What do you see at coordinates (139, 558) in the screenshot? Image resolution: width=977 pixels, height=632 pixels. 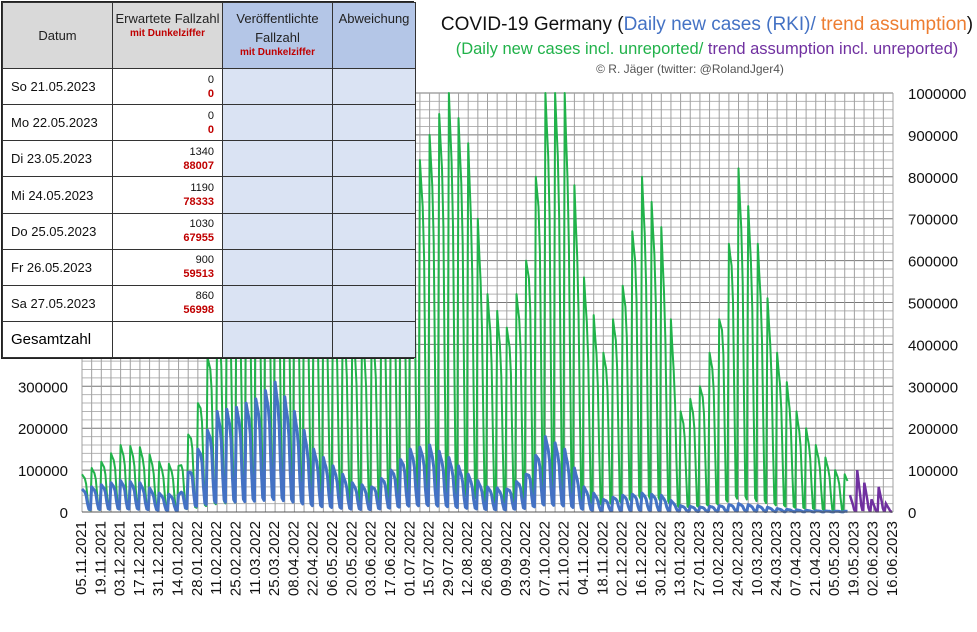 I see `x-tick-label: 17.12.2021` at bounding box center [139, 558].